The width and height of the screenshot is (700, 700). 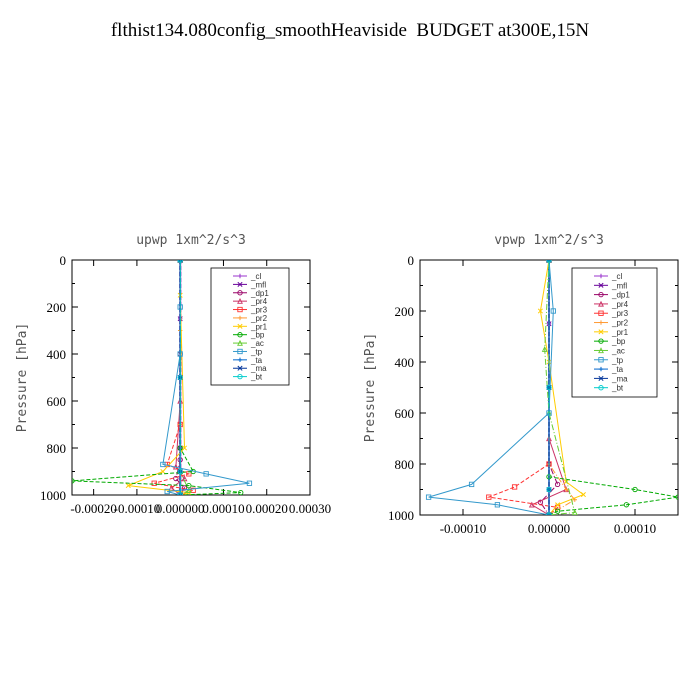 What do you see at coordinates (405, 311) in the screenshot?
I see `y-tick-label: 200` at bounding box center [405, 311].